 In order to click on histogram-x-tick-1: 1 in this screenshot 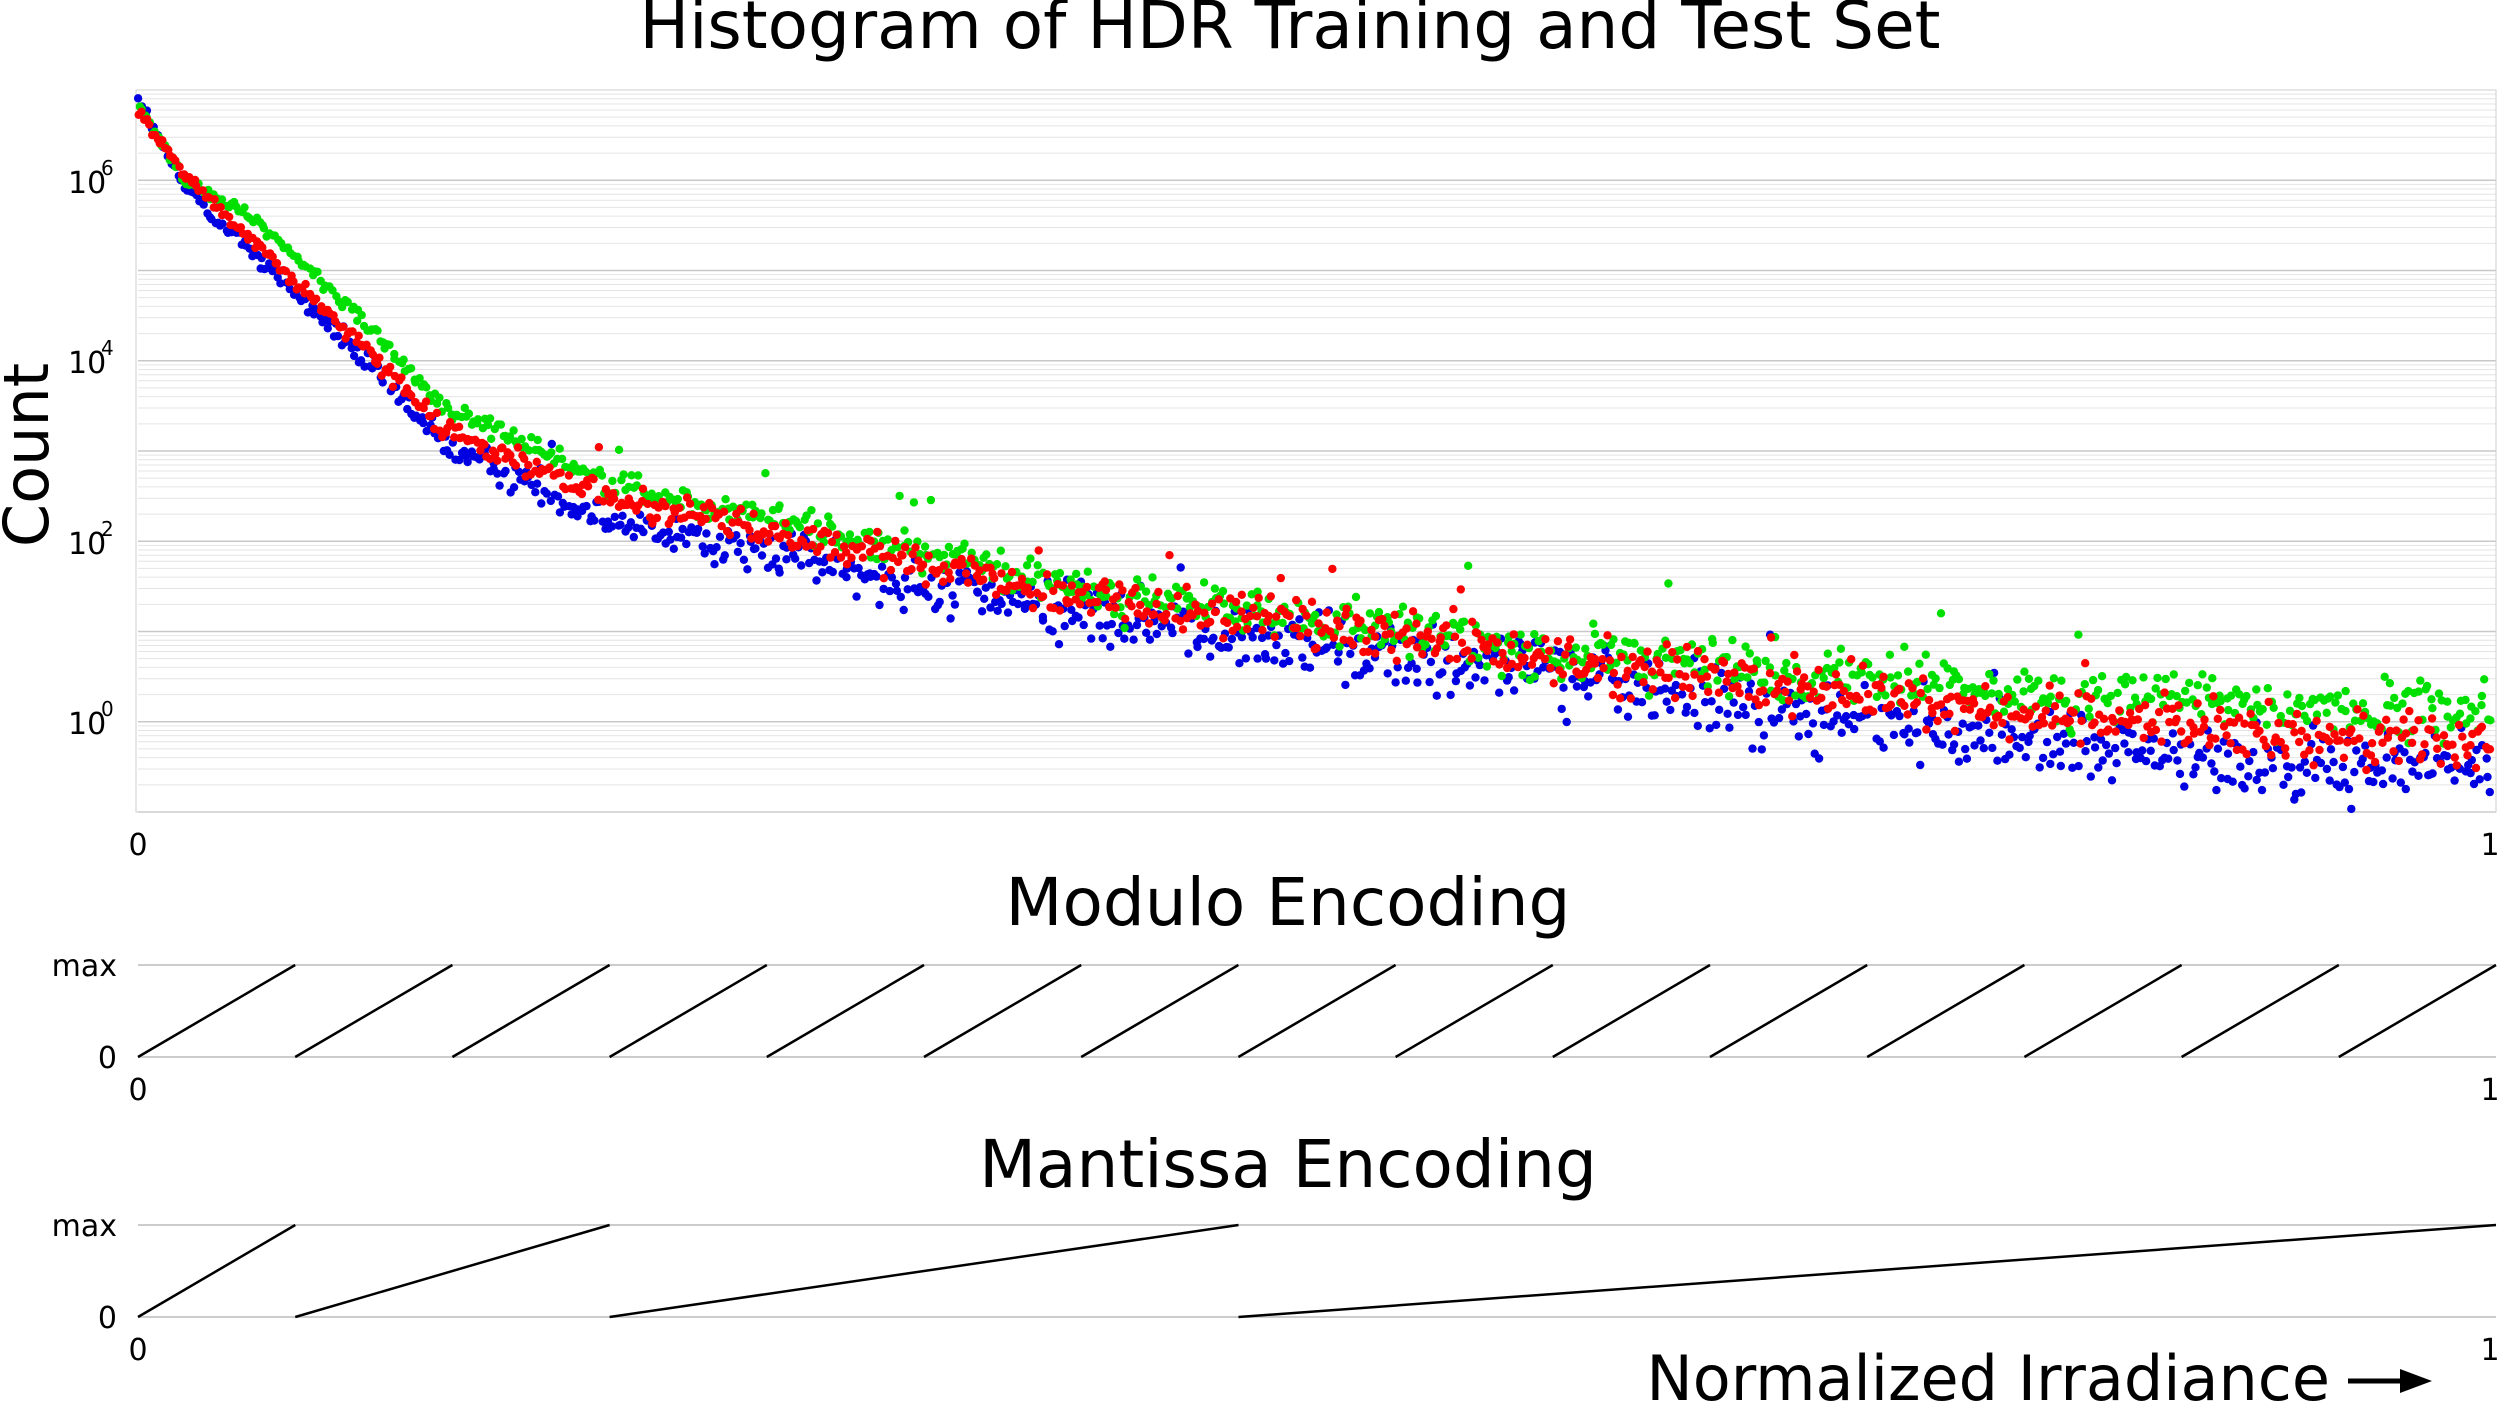, I will do `click(2489, 845)`.